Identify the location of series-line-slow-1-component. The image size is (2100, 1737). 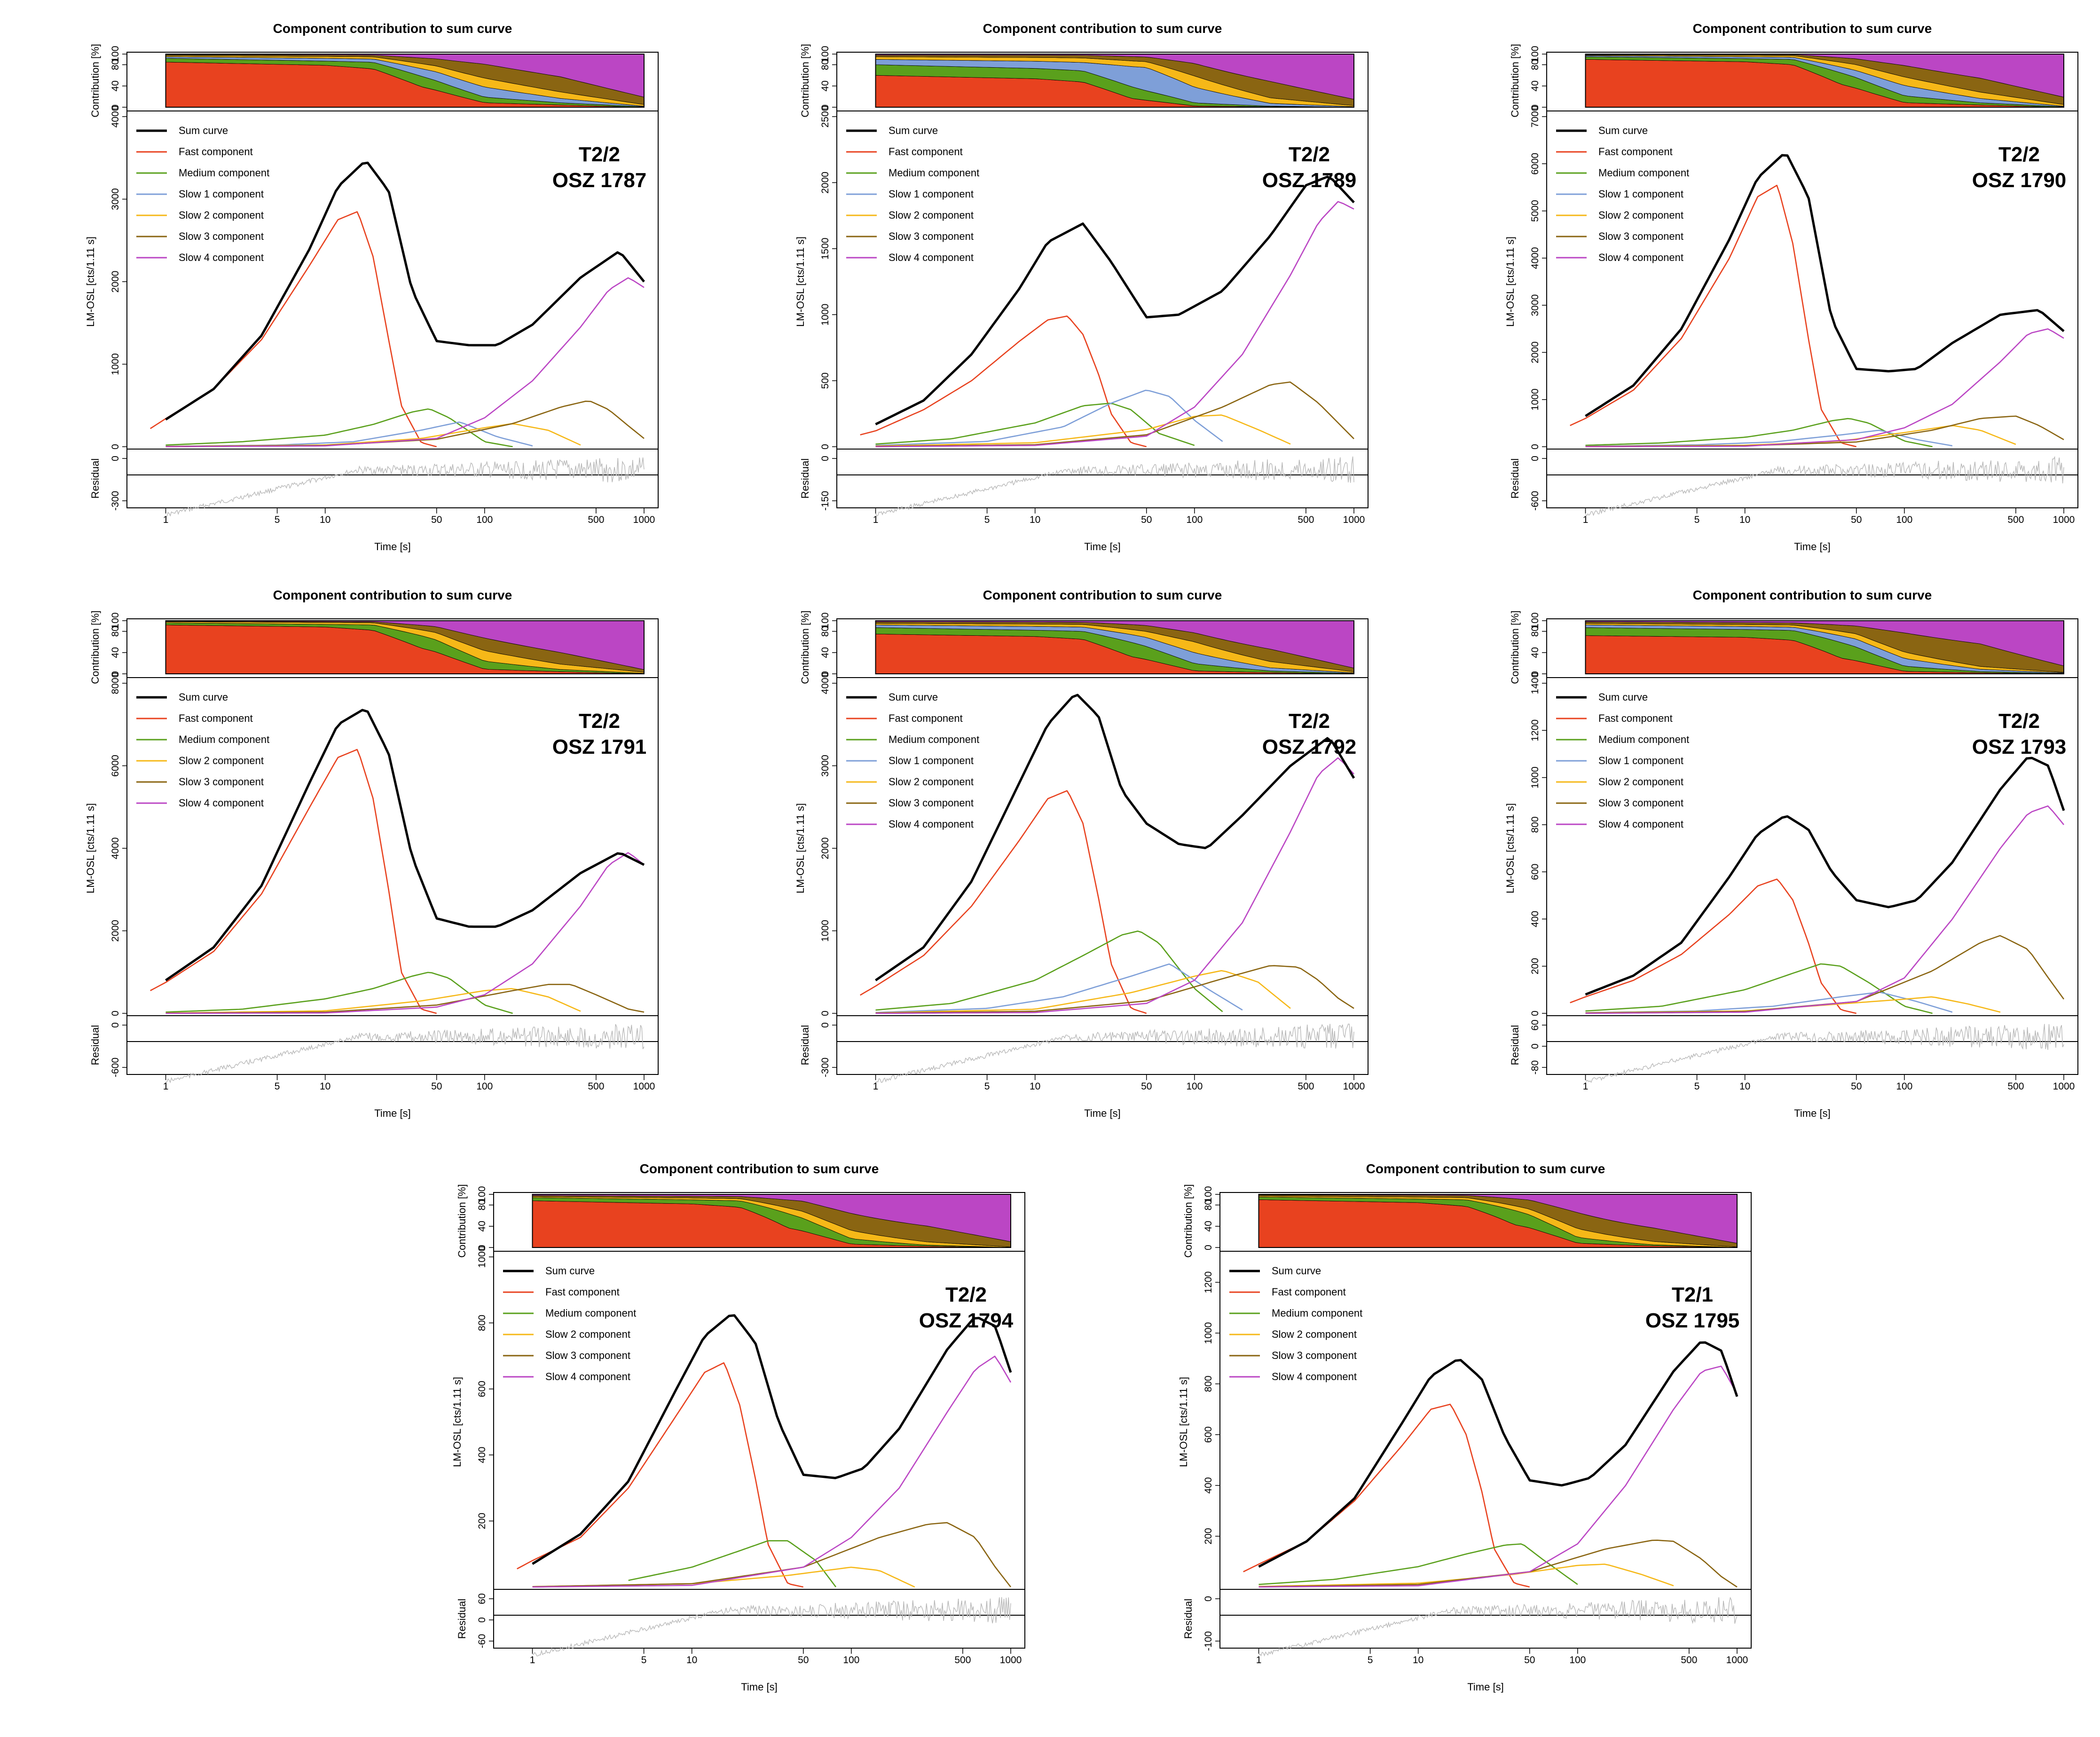
(1059, 988).